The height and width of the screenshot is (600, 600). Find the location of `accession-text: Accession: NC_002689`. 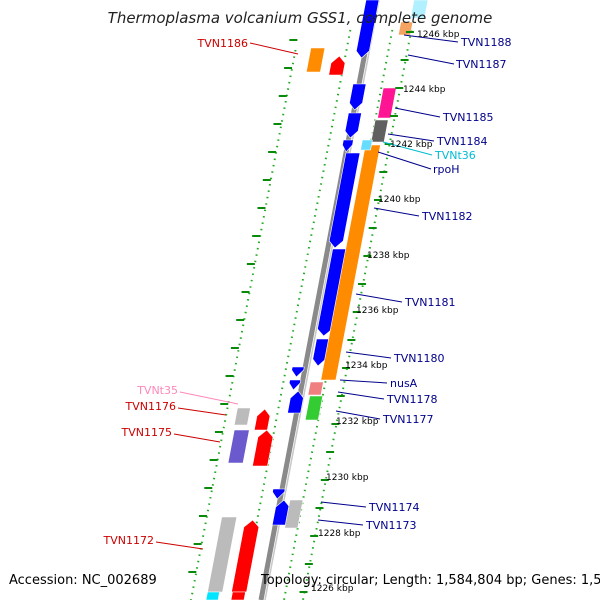

accession-text: Accession: NC_002689 is located at coordinates (83, 580).